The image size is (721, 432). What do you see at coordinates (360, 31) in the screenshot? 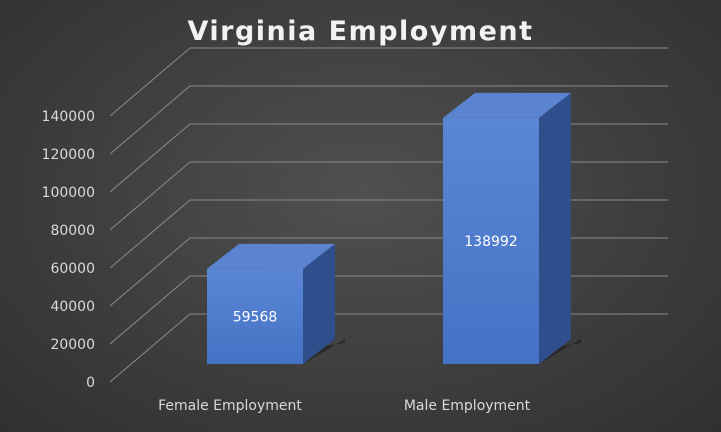
I see `chart-title: Virginia Employment` at bounding box center [360, 31].